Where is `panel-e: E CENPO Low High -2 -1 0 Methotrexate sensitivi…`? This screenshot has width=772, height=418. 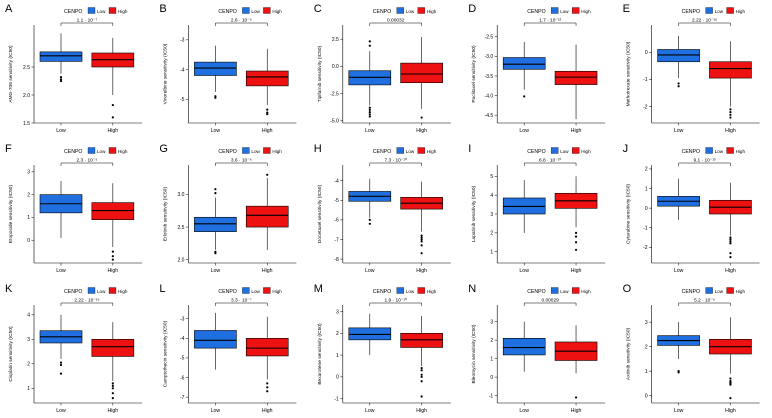 panel-e: E CENPO Low High -2 -1 0 Methotrexate sensitivi… is located at coordinates (691, 68).